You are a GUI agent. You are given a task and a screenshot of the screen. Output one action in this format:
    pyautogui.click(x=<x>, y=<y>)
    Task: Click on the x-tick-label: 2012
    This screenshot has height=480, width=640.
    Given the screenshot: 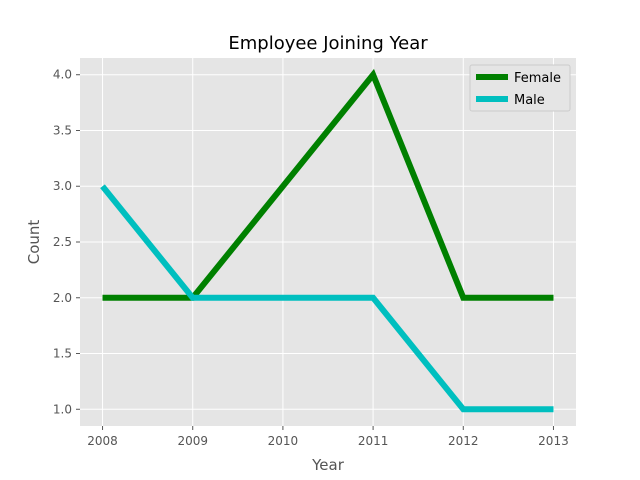 What is the action you would take?
    pyautogui.click(x=463, y=441)
    